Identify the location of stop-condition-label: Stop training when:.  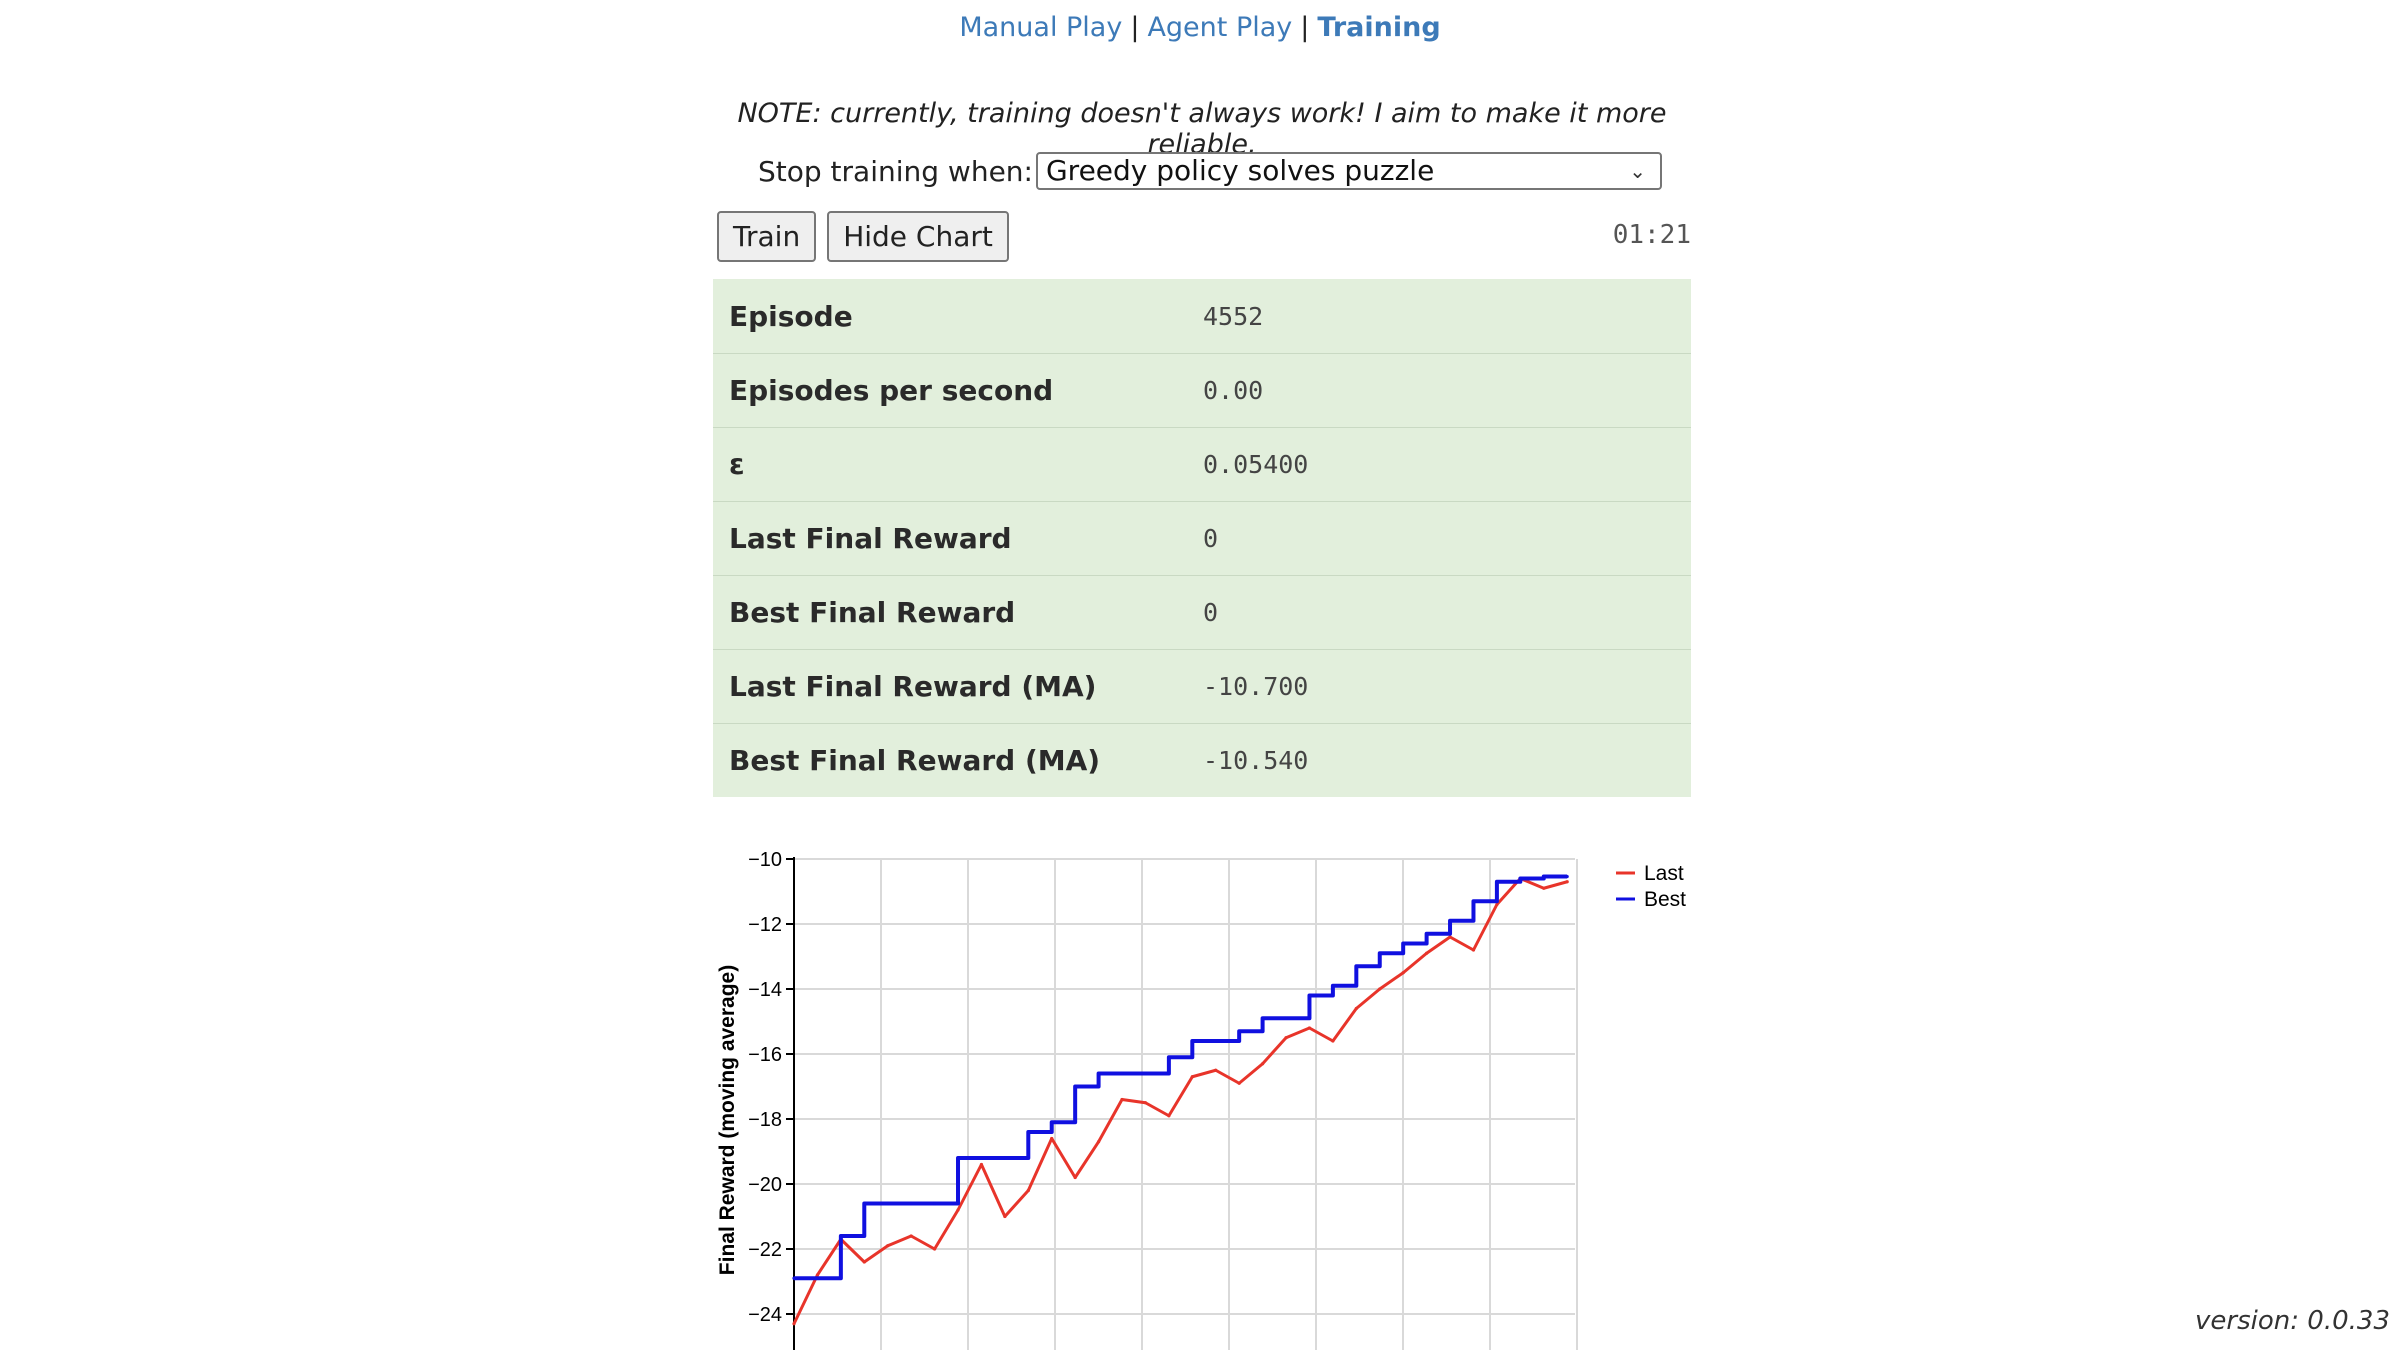
(895, 171).